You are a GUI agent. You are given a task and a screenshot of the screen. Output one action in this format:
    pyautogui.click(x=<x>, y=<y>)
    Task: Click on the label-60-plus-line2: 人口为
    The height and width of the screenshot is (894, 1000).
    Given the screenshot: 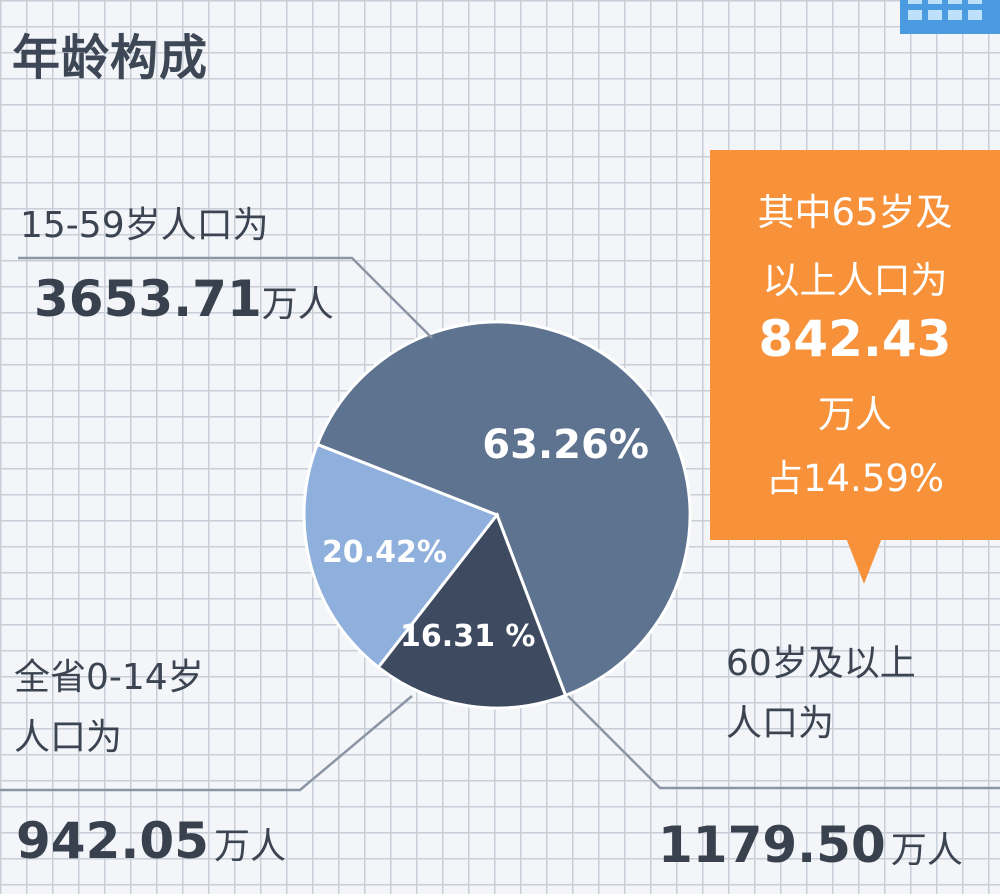 What is the action you would take?
    pyautogui.click(x=780, y=723)
    